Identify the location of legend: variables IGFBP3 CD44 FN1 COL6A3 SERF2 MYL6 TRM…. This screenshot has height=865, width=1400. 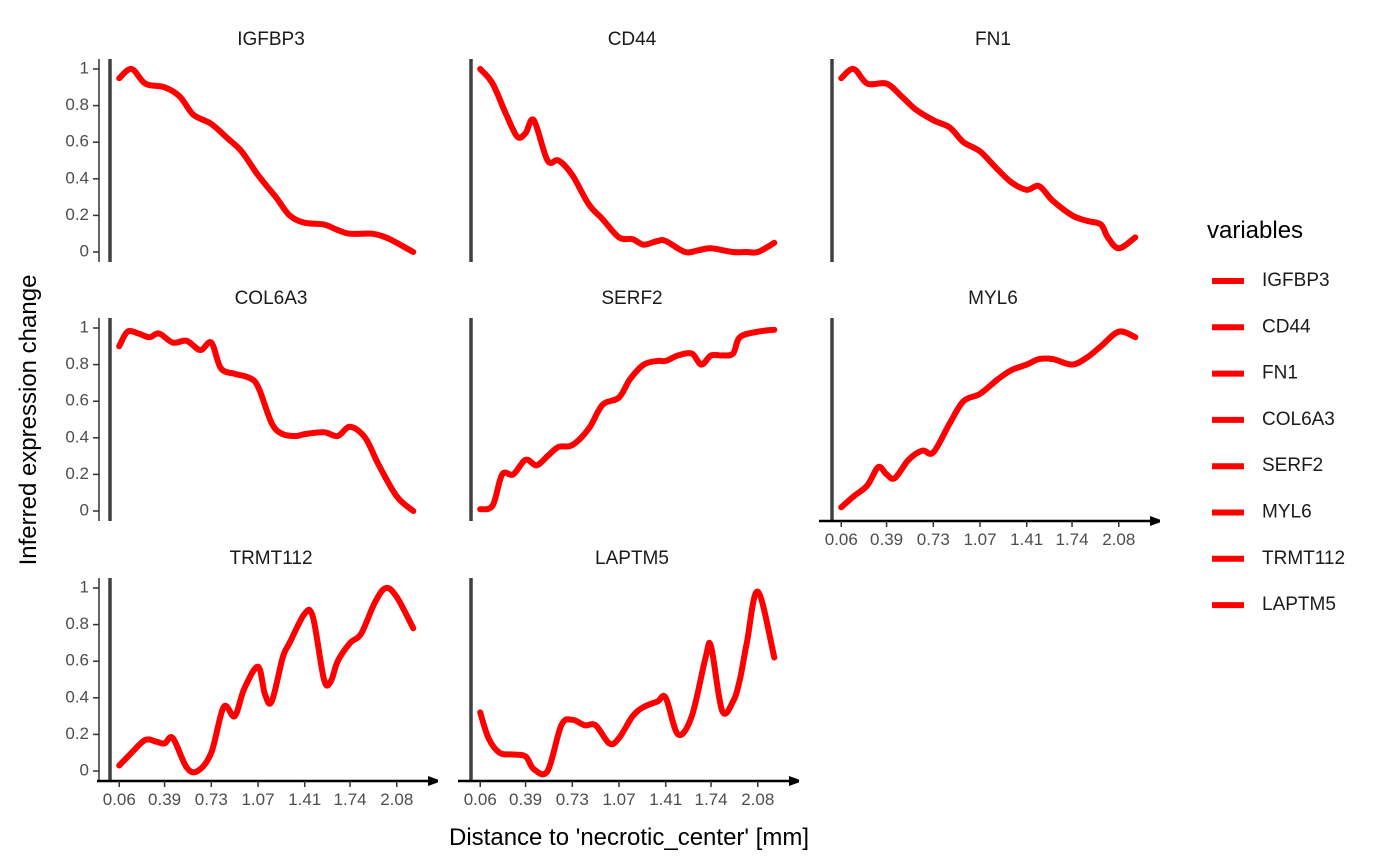
(1276, 416).